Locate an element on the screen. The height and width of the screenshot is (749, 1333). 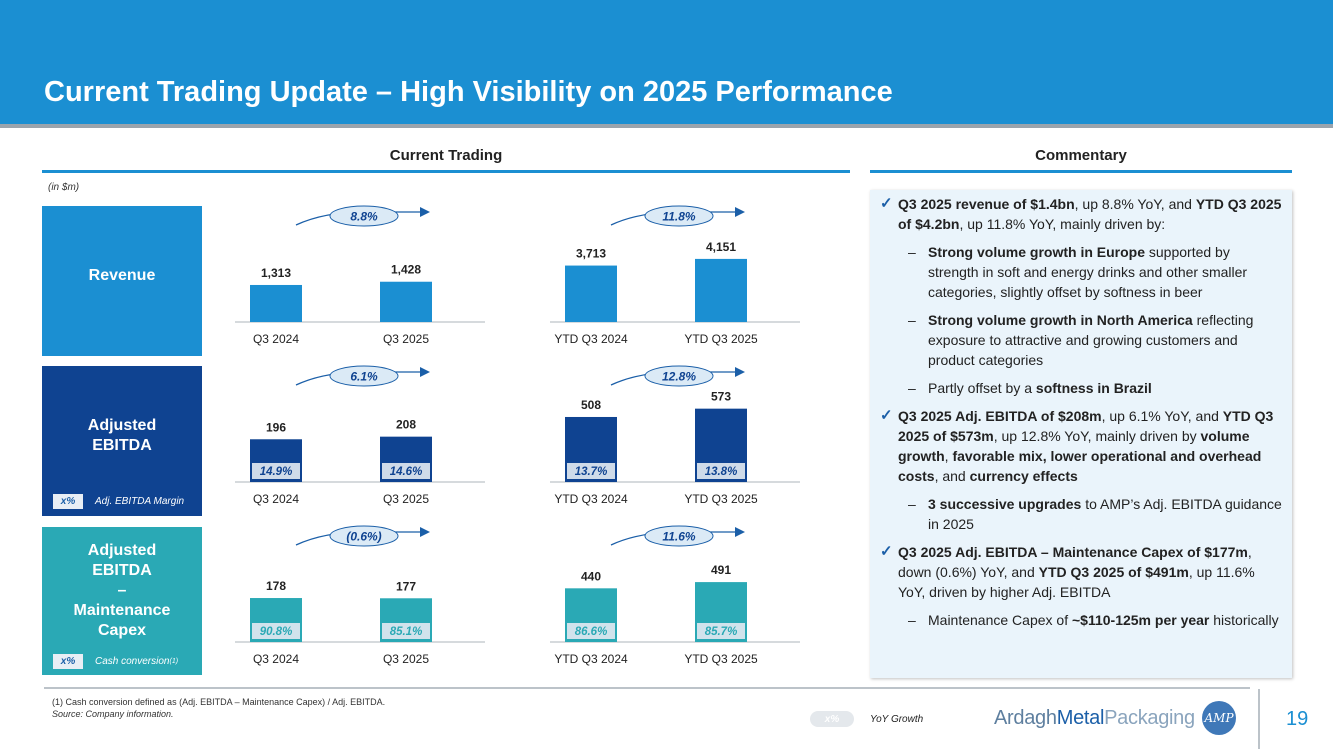
current-trading-rule is located at coordinates (446, 171).